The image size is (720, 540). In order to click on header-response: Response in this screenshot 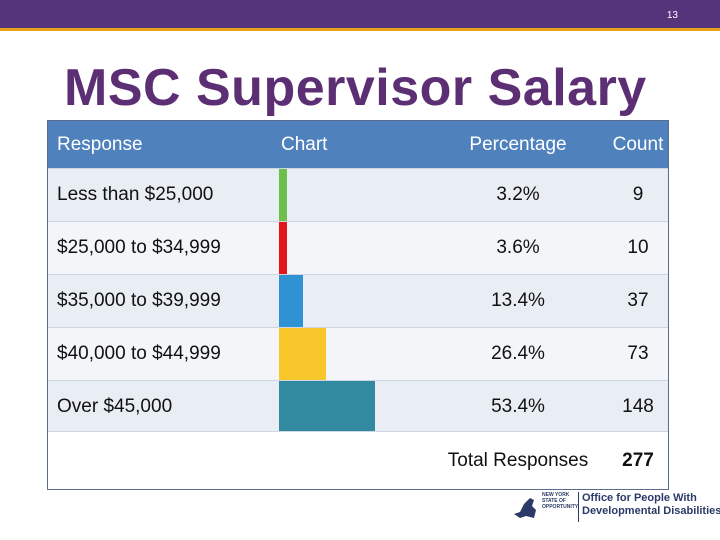, I will do `click(100, 144)`.